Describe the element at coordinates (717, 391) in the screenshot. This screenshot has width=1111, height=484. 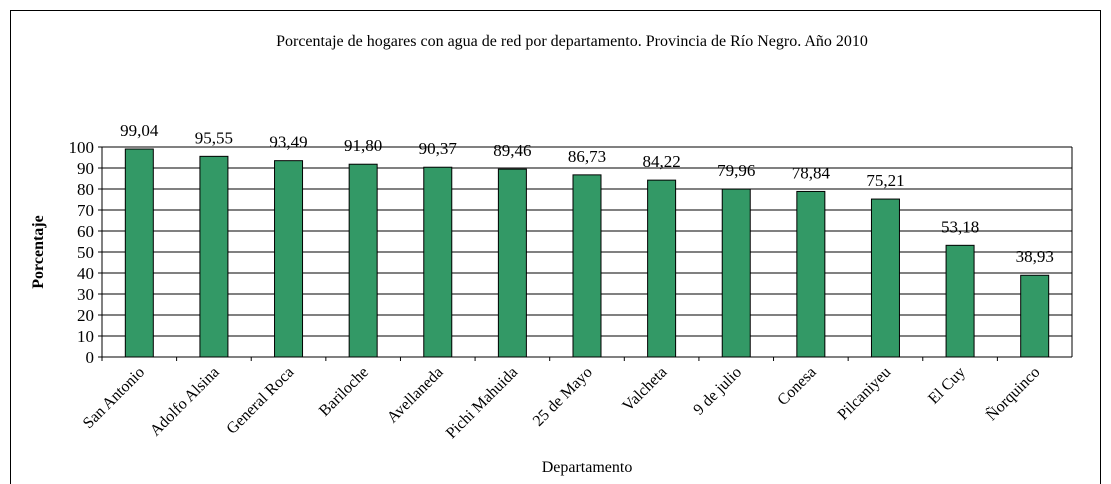
I see `x-tick-label: 9 de julio` at that location.